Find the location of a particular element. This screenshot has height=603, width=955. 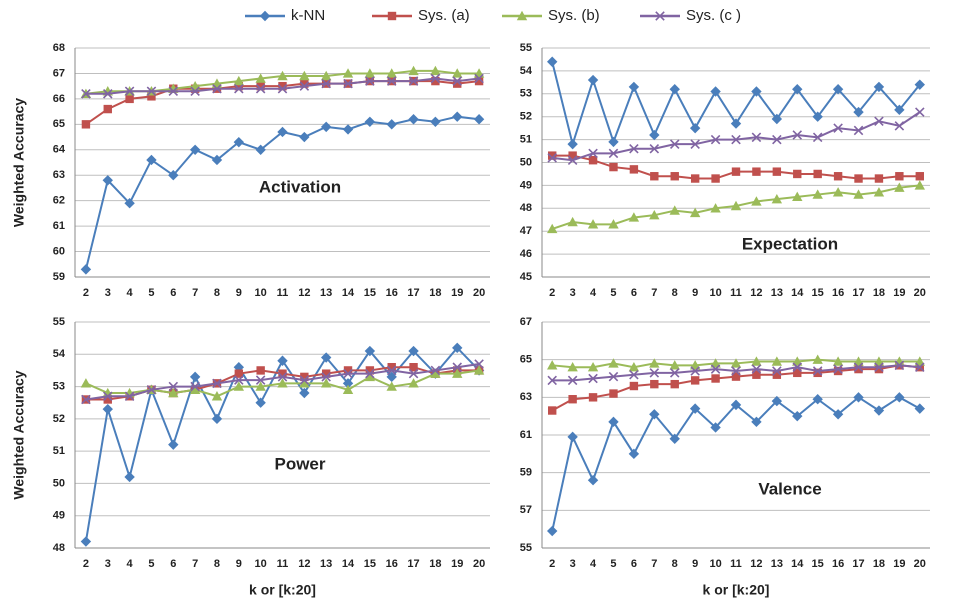

y-tick-label: 61 is located at coordinates (59, 226).